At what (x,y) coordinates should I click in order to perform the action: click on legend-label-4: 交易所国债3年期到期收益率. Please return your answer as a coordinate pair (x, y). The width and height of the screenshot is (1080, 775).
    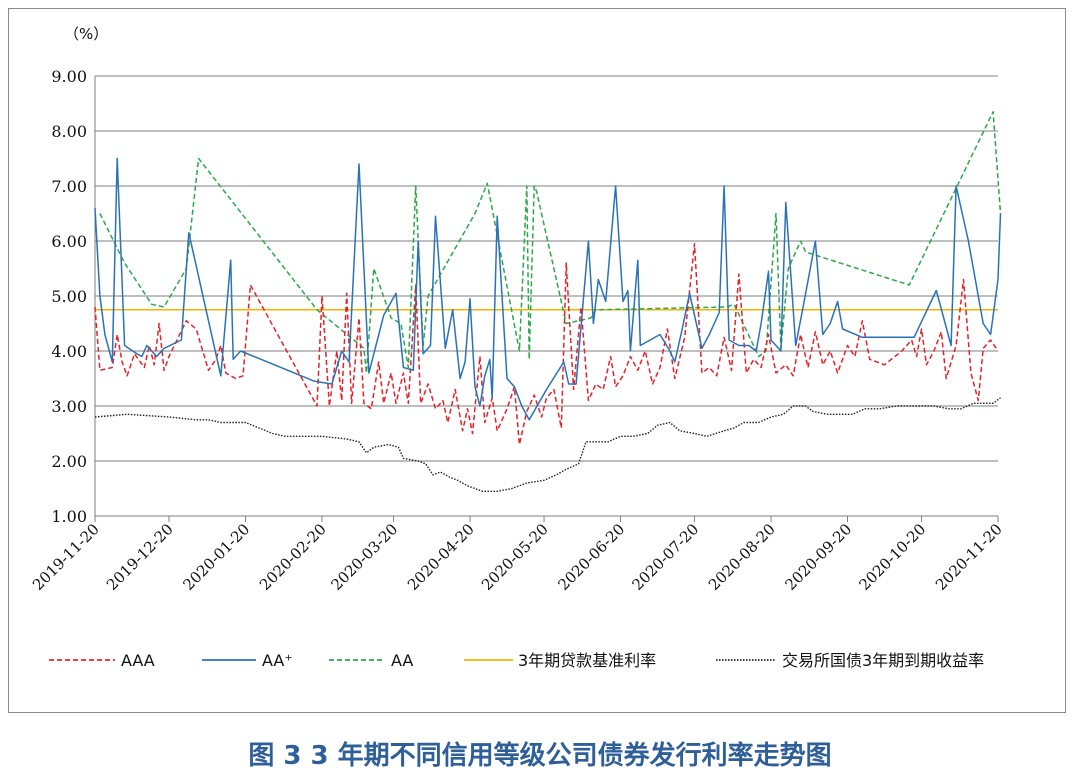
    Looking at the image, I should click on (883, 660).